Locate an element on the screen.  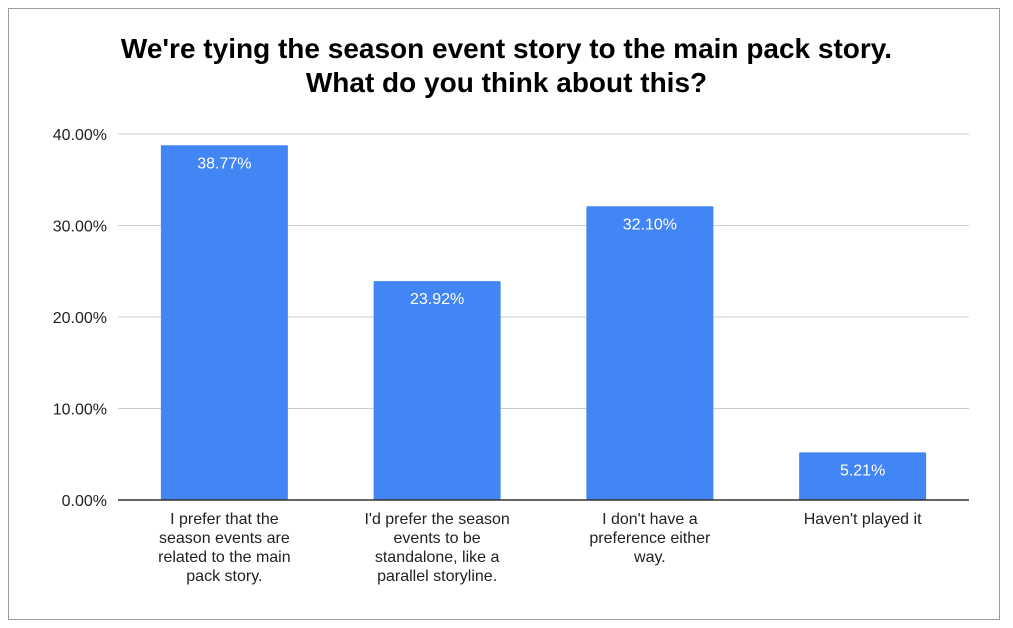
data-label: 32.10% is located at coordinates (650, 224).